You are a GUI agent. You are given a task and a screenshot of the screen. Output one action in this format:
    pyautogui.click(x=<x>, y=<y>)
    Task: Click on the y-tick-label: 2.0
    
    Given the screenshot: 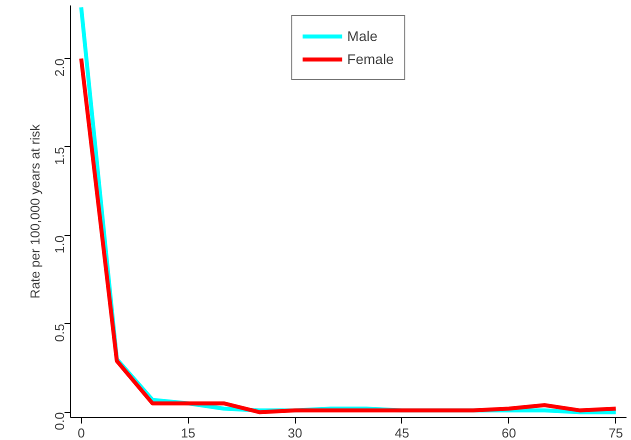 What is the action you would take?
    pyautogui.click(x=59, y=67)
    